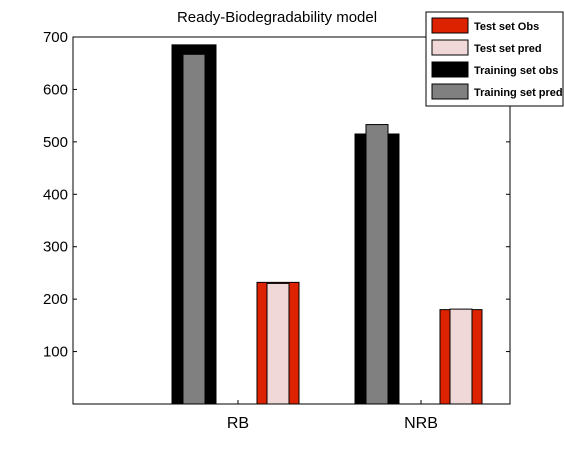  Describe the element at coordinates (55, 352) in the screenshot. I see `y-tick-label: 100` at that location.